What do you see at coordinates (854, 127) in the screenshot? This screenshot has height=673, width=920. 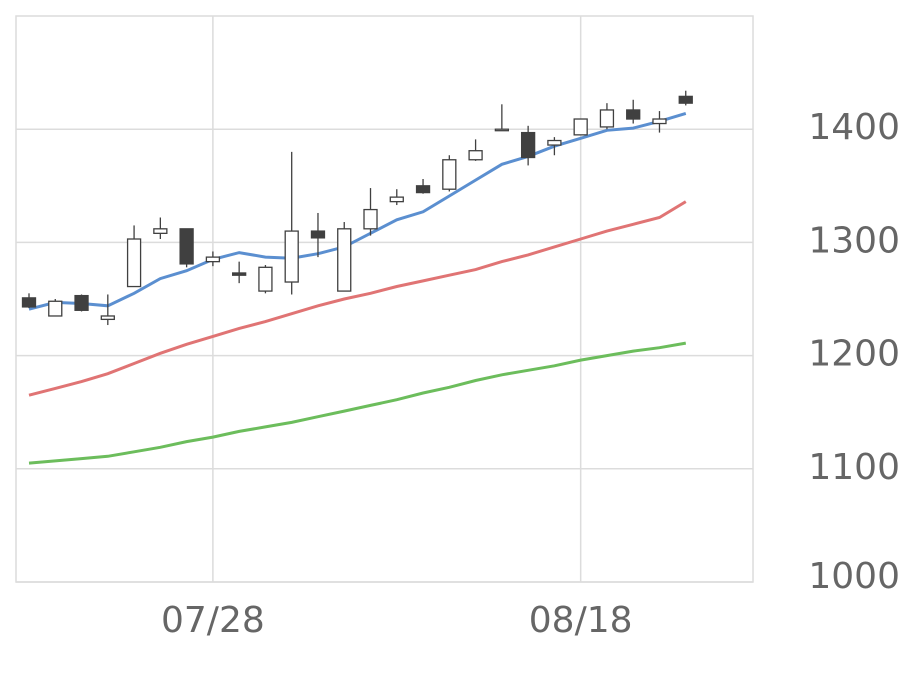 I see `y-tick-label: 1400` at bounding box center [854, 127].